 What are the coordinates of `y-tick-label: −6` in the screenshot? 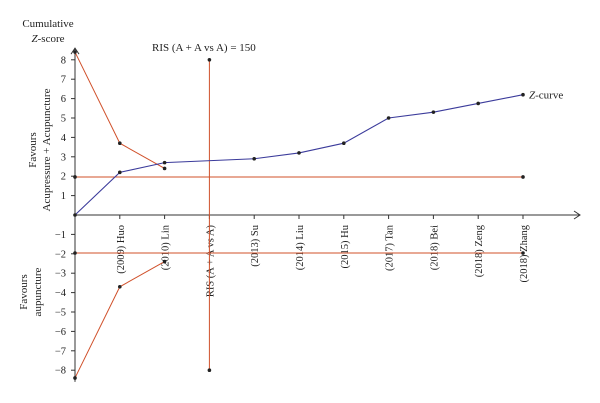 It's located at (60, 332).